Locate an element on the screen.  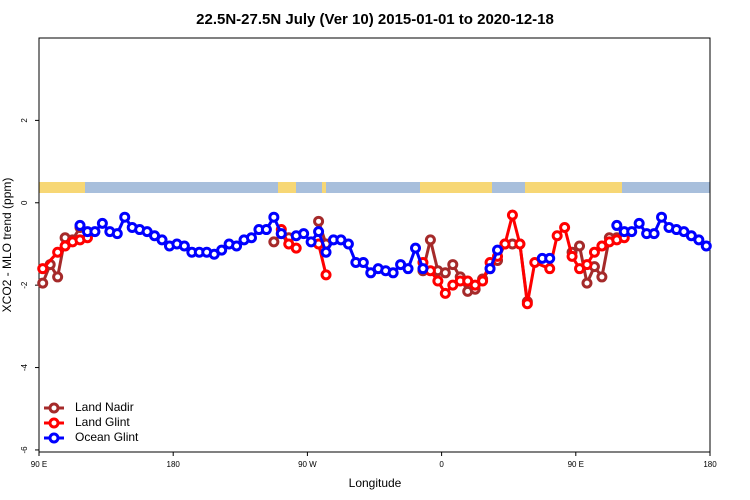
land-ocean-band is located at coordinates (374, 187).